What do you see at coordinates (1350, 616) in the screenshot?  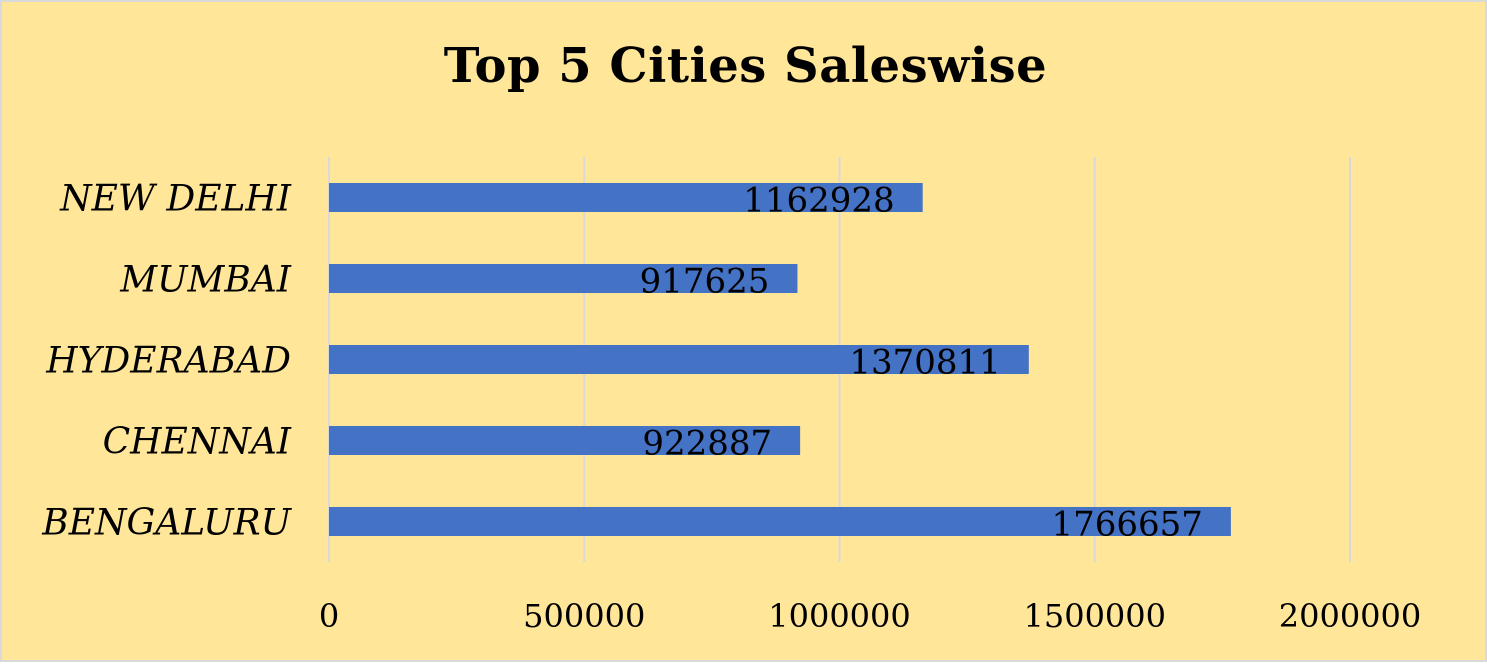 I see `x-tick-label: 2000000` at bounding box center [1350, 616].